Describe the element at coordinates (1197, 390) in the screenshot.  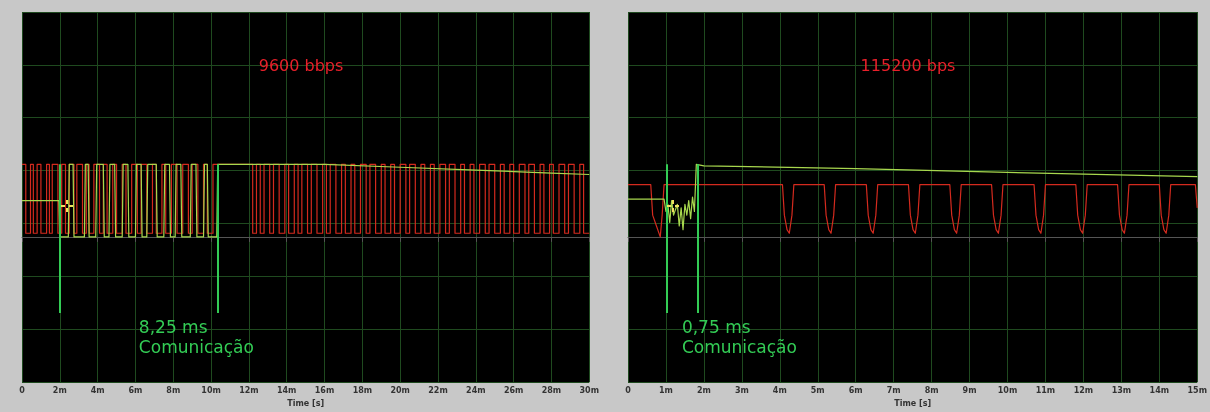
I see `x-tick-label: 15m` at that location.